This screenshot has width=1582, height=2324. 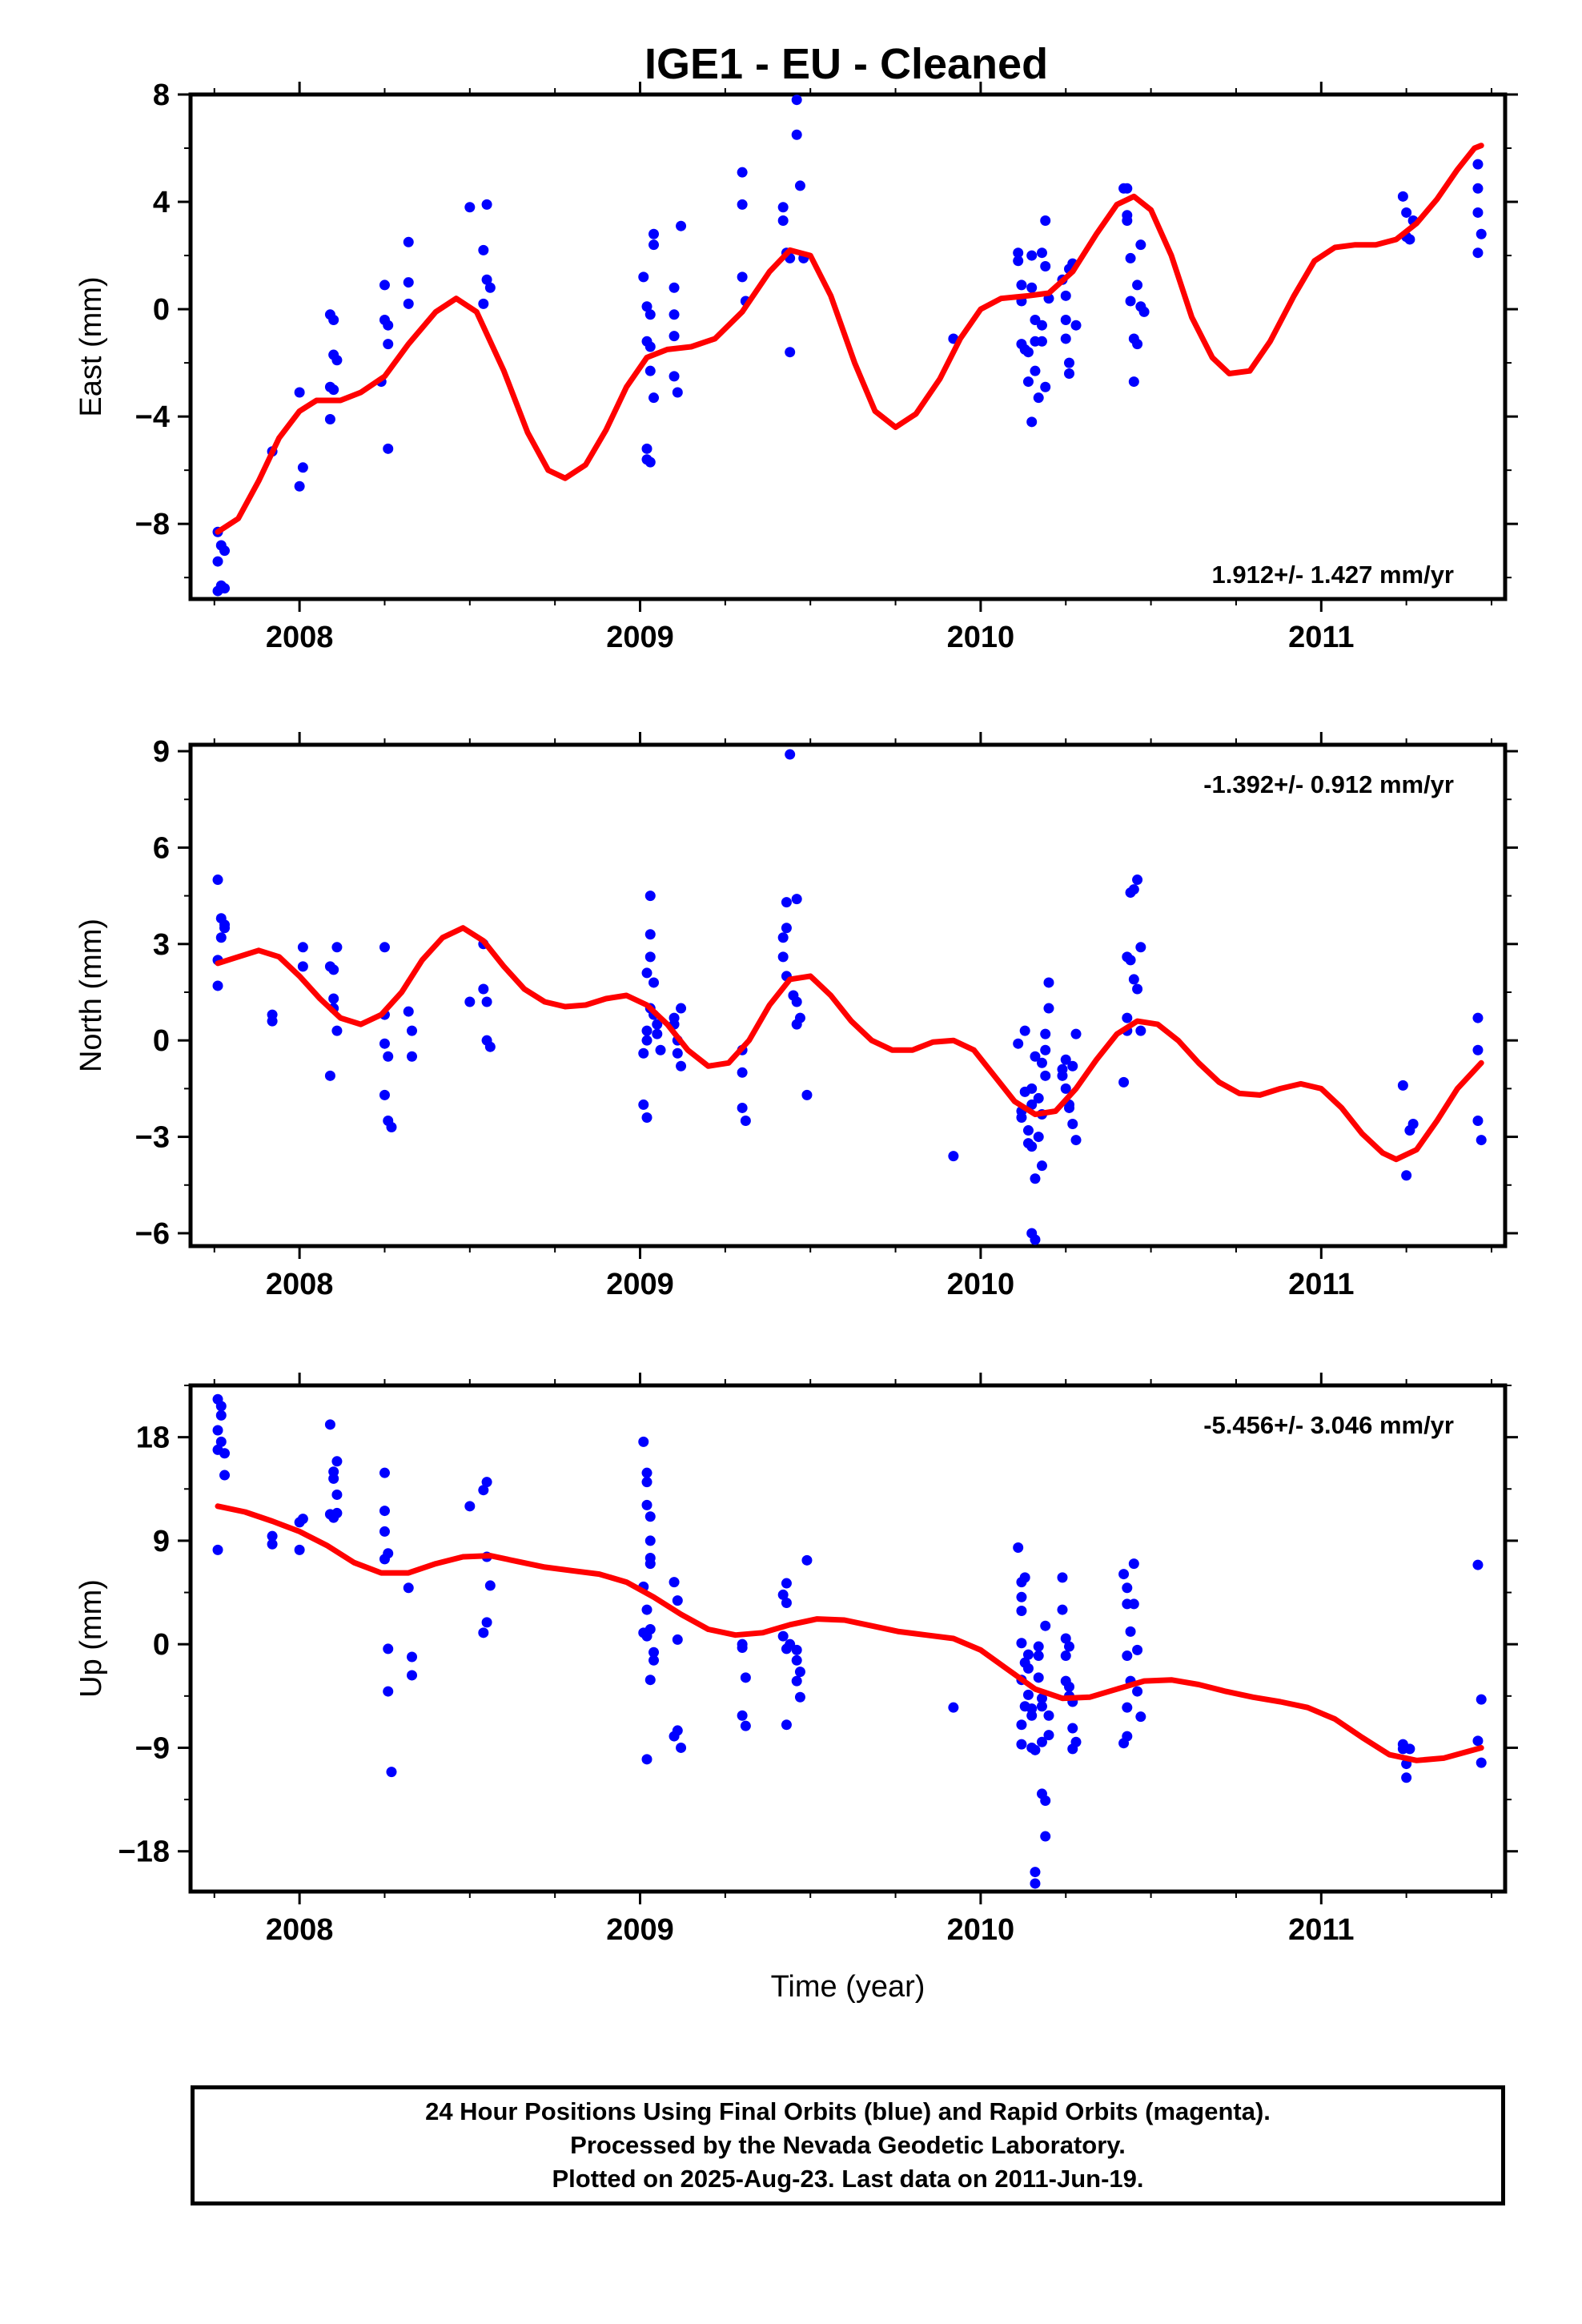 I want to click on y-tick-label: 9, so click(x=161, y=1541).